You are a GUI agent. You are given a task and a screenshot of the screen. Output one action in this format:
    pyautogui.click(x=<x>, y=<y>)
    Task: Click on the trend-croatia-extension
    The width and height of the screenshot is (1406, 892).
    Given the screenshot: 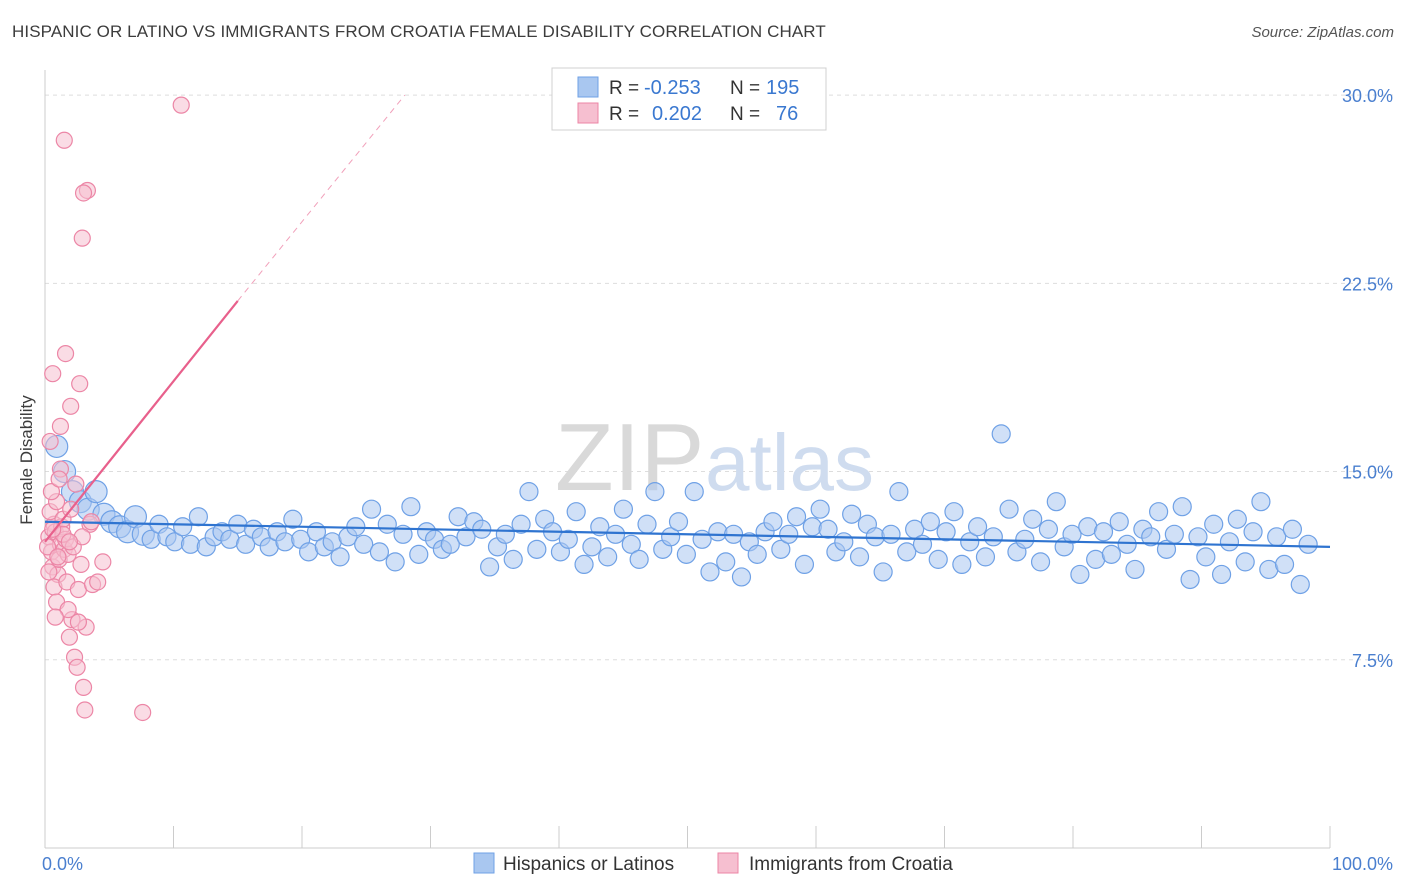 What is the action you would take?
    pyautogui.click(x=321, y=198)
    